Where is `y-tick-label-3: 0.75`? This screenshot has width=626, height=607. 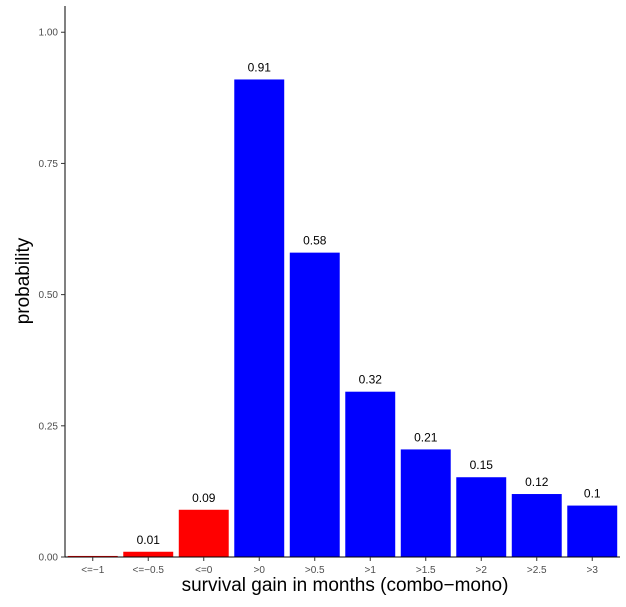
y-tick-label-3: 0.75 is located at coordinates (49, 164).